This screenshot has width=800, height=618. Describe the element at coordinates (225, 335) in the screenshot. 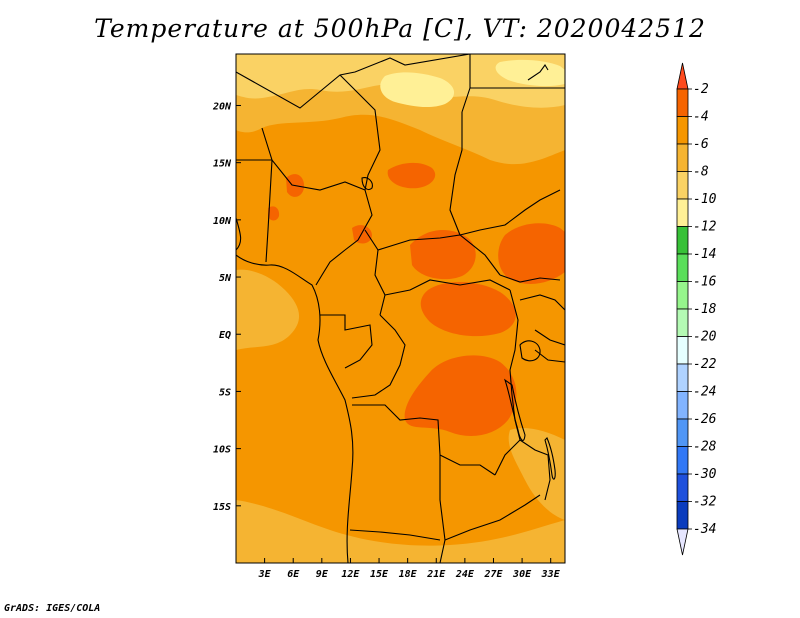

I see `y-tick-label: EQ` at that location.